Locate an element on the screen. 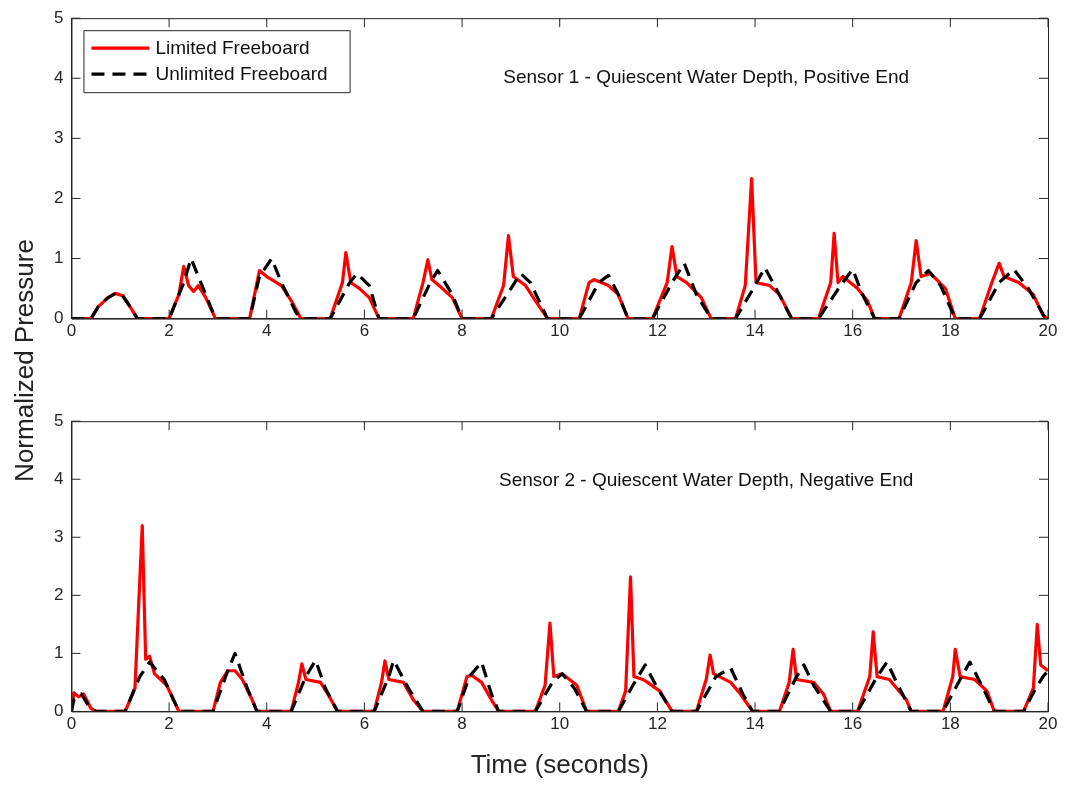 The height and width of the screenshot is (789, 1067). annotation: Sensor 2 - Quiescent Water Depth, Negative End is located at coordinates (706, 480).